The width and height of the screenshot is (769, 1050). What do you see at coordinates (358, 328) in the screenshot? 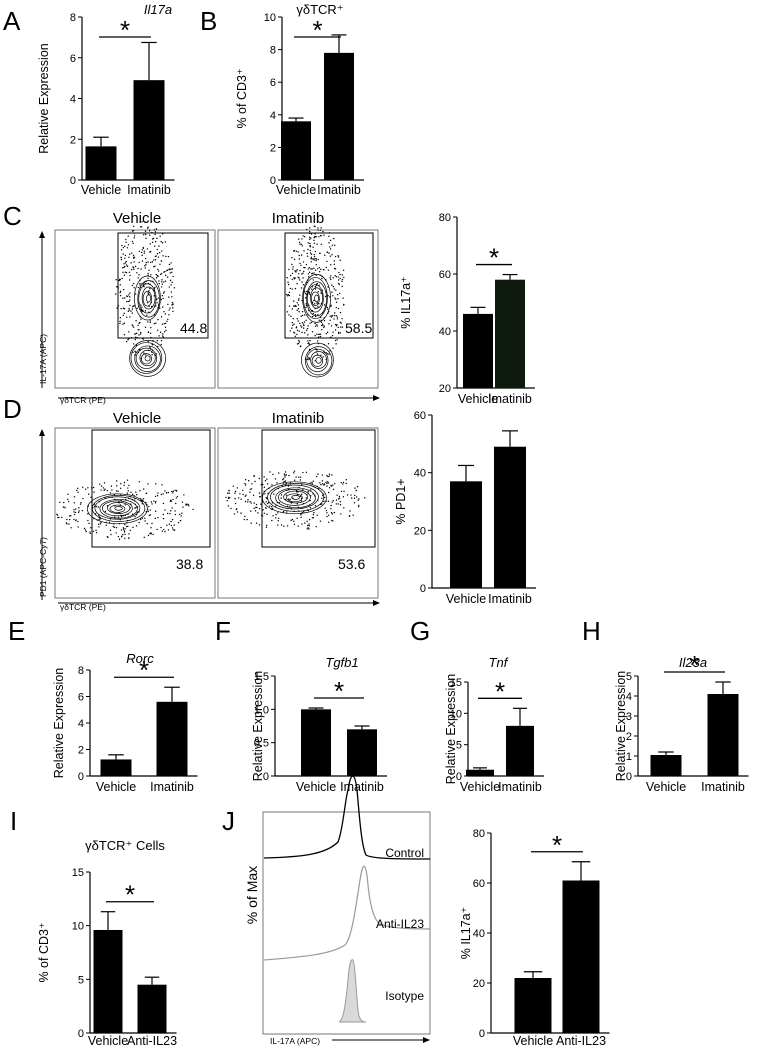
I see `flow-c-right-value: 58.5` at bounding box center [358, 328].